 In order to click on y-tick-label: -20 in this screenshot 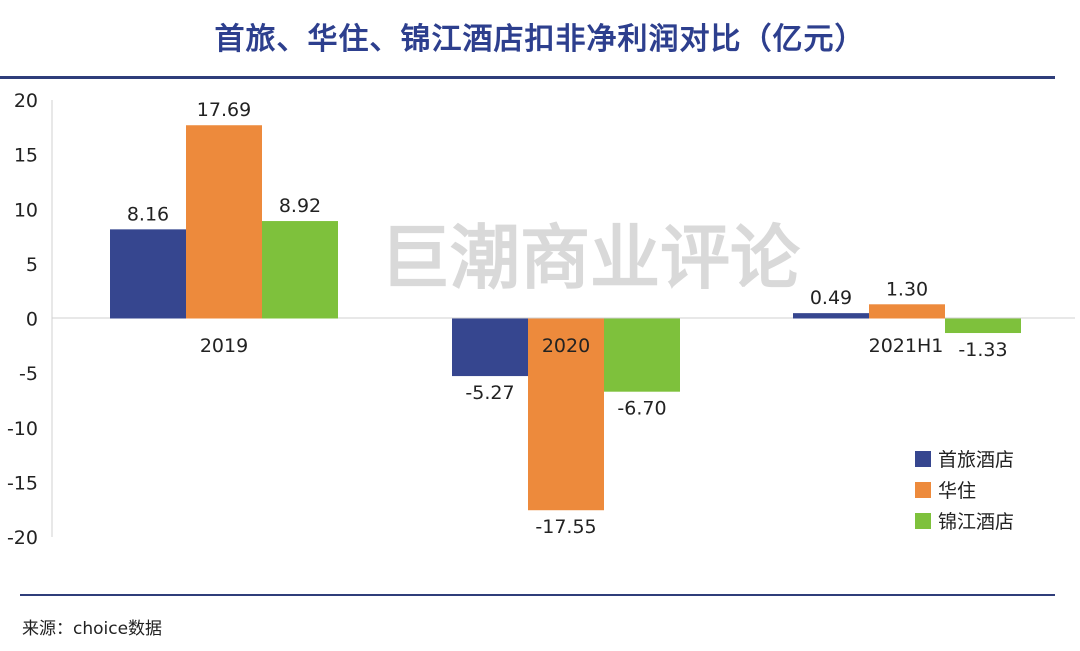, I will do `click(22, 538)`.